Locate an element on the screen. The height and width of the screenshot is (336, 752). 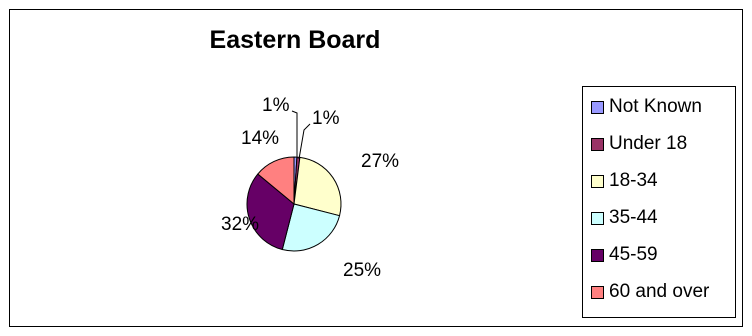
legend-item: Not Known is located at coordinates (646, 107).